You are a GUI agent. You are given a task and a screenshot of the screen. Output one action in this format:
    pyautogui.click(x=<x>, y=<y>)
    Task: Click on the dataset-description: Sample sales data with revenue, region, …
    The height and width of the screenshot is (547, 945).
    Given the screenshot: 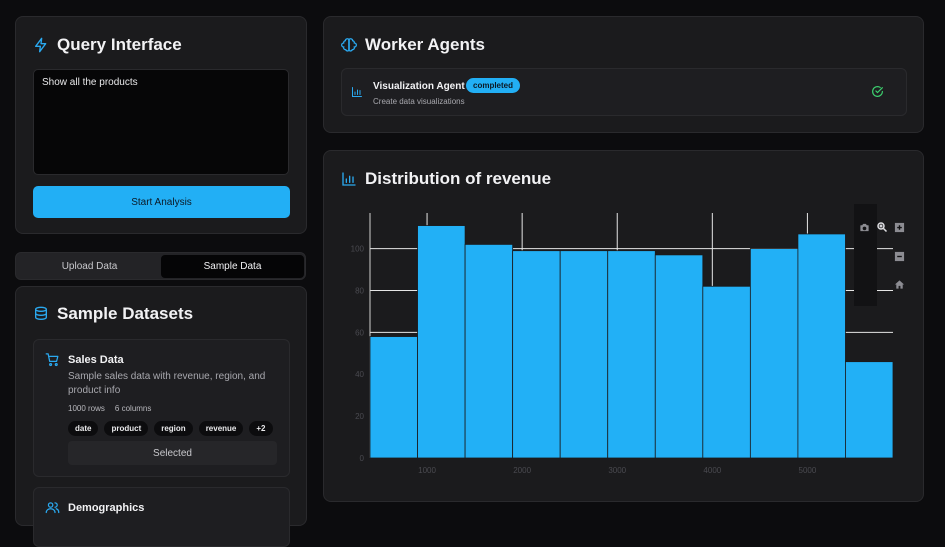 What is the action you would take?
    pyautogui.click(x=167, y=383)
    